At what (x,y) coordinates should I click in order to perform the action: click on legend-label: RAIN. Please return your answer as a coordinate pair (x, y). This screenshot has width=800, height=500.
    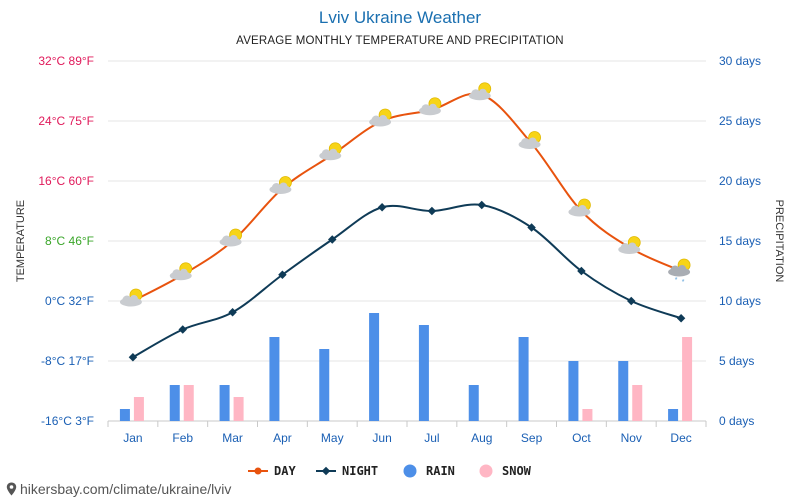
    Looking at the image, I should click on (440, 471).